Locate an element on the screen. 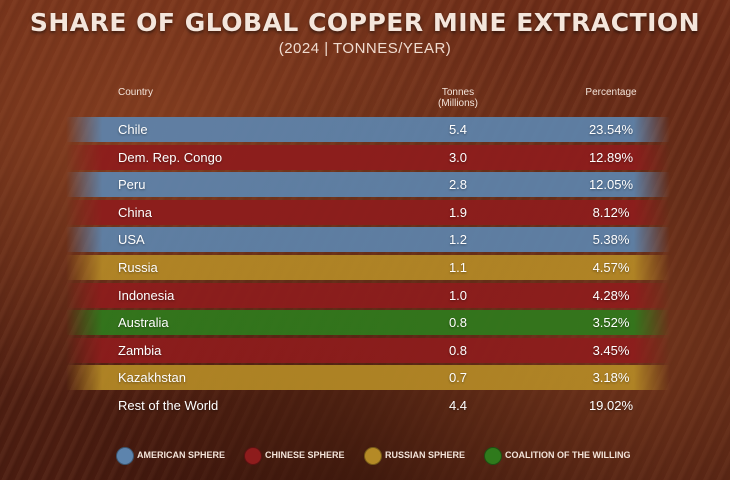 This screenshot has height=480, width=730. table-row: USA 1.2 5.38% is located at coordinates (368, 240).